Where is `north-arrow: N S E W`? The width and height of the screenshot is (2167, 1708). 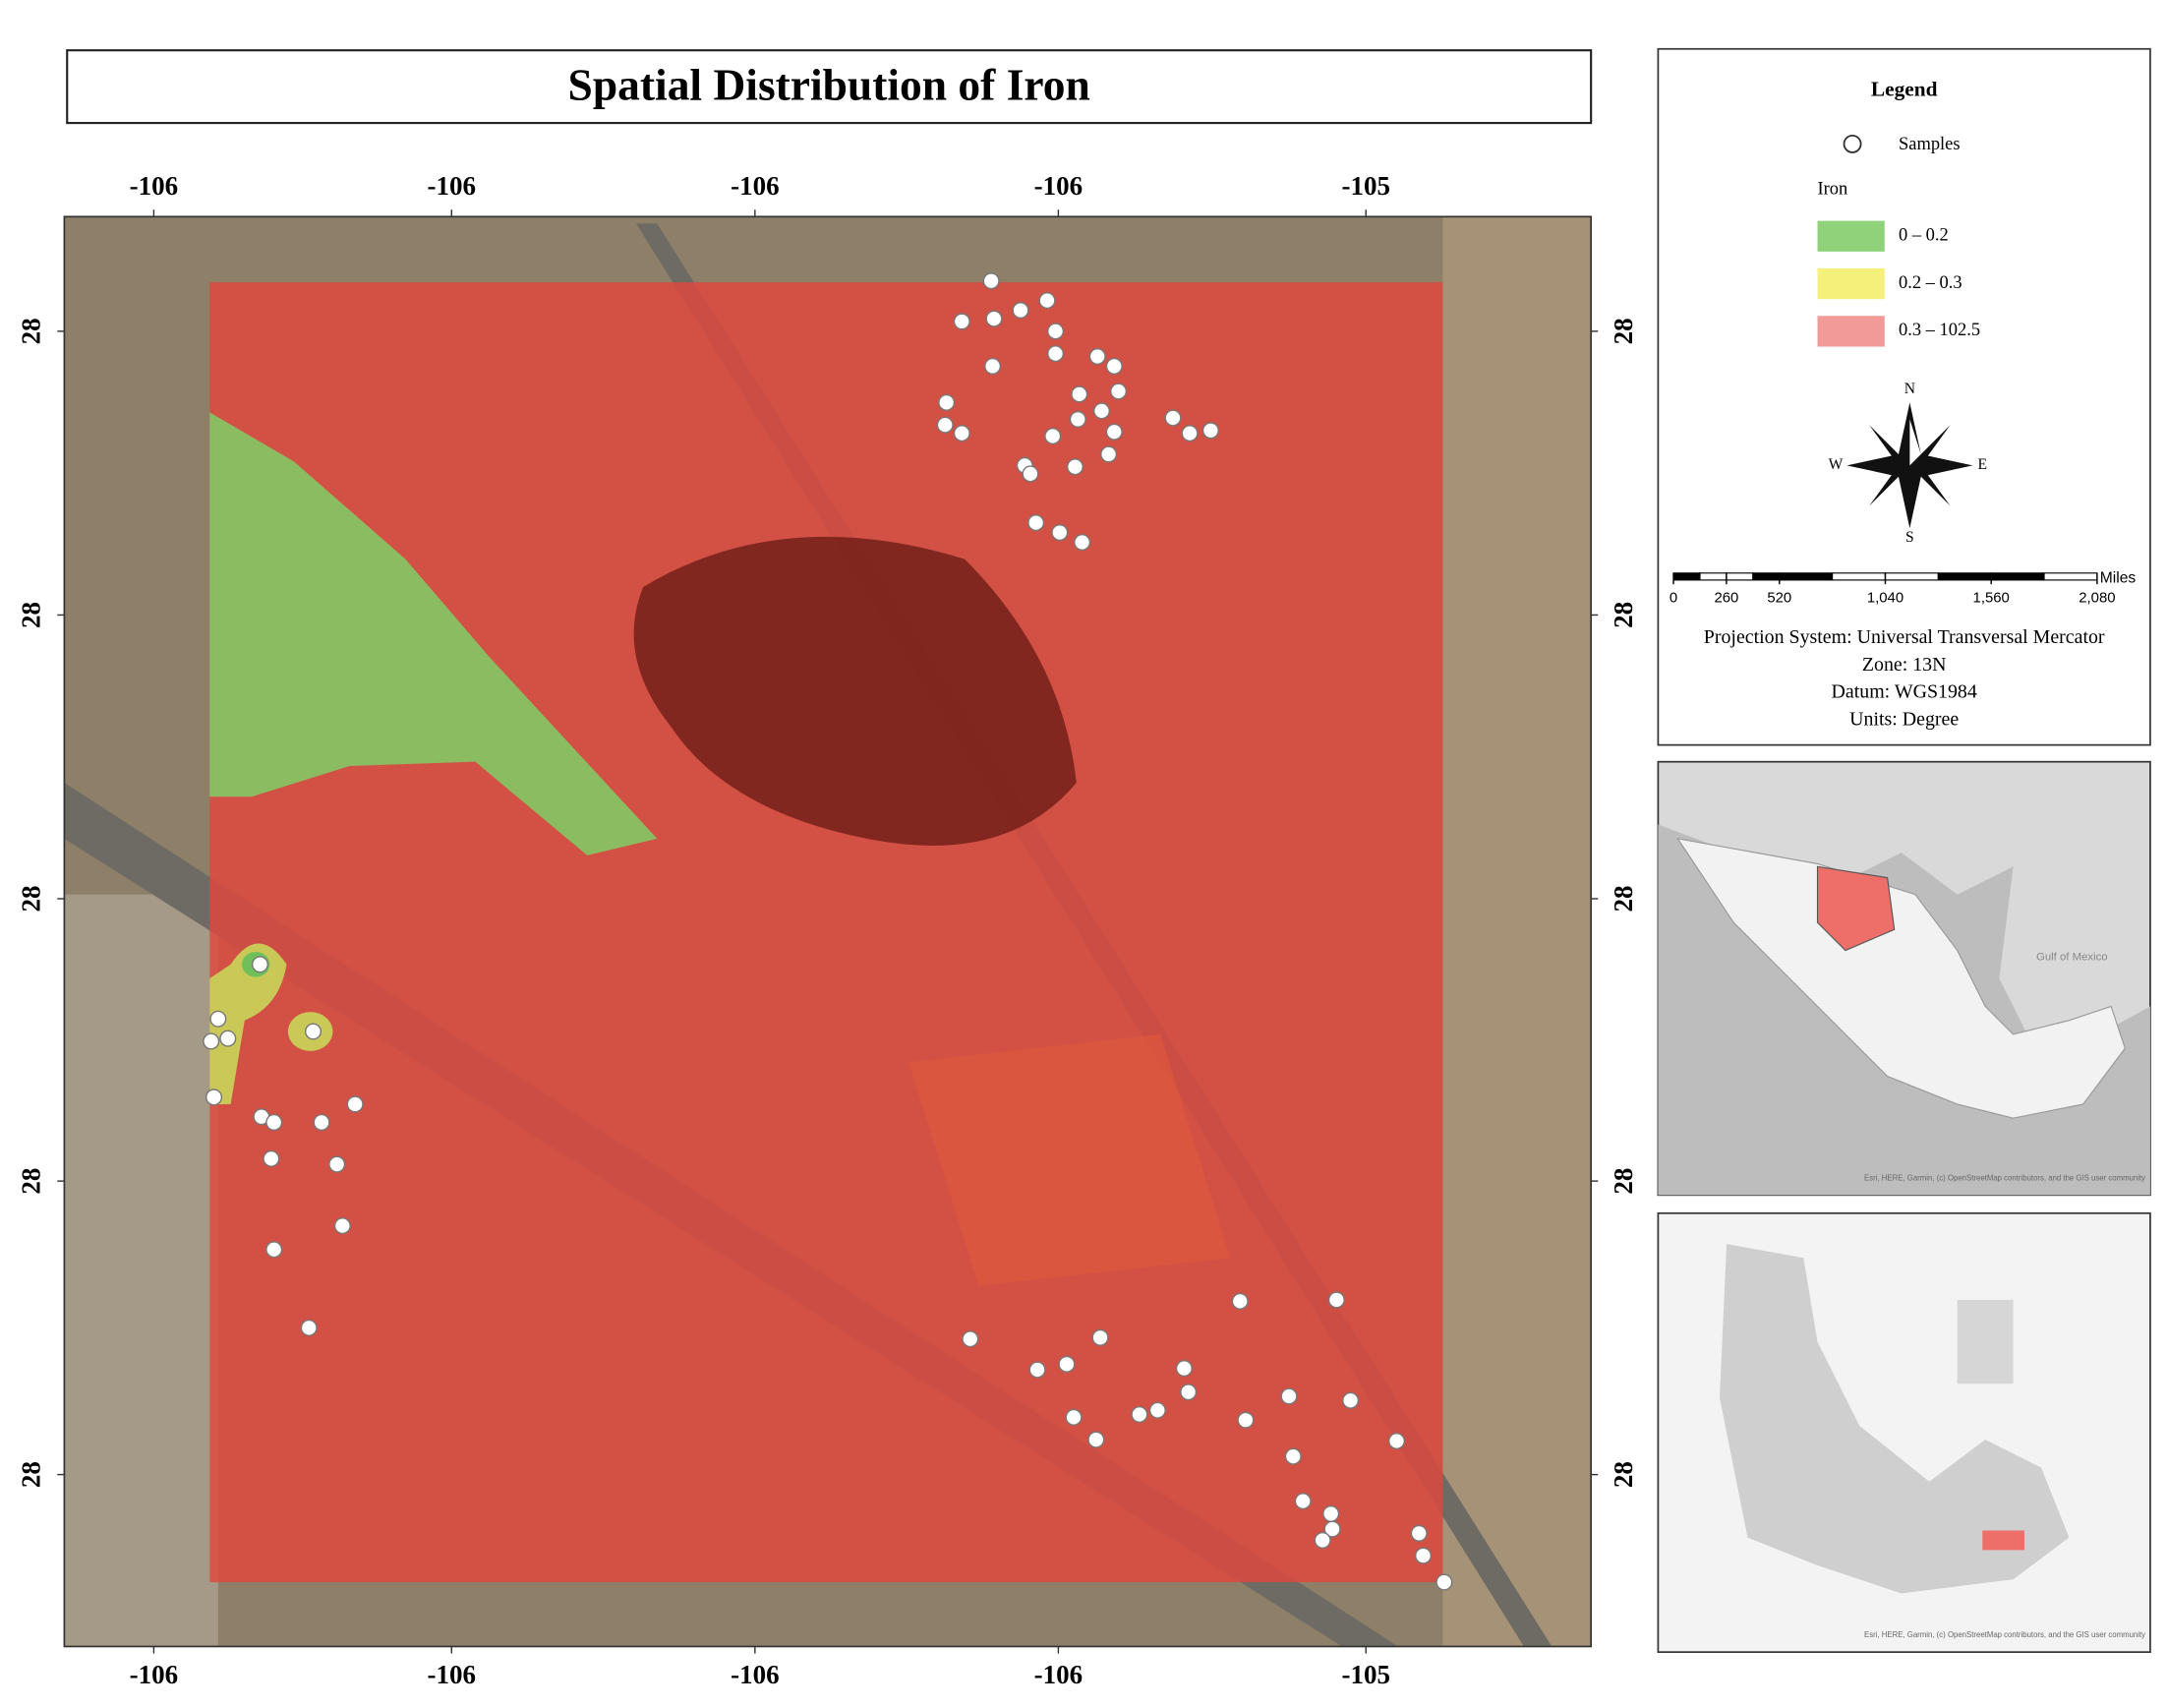
north-arrow: N S E W is located at coordinates (1908, 463).